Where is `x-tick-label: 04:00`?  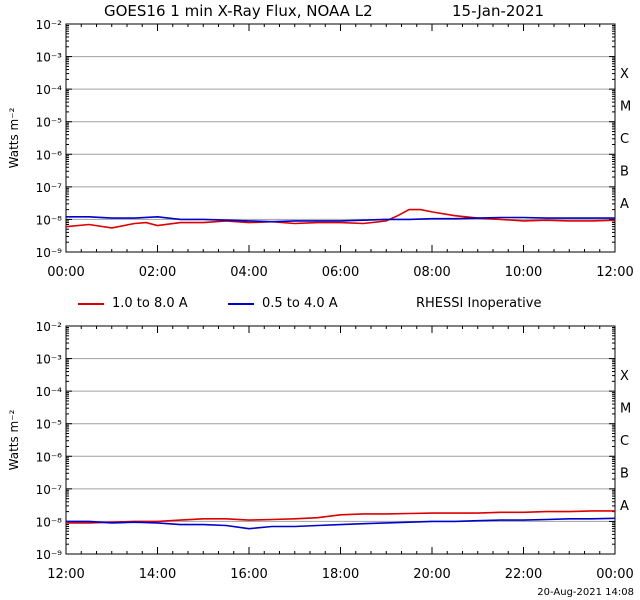
x-tick-label: 04:00 is located at coordinates (248, 272).